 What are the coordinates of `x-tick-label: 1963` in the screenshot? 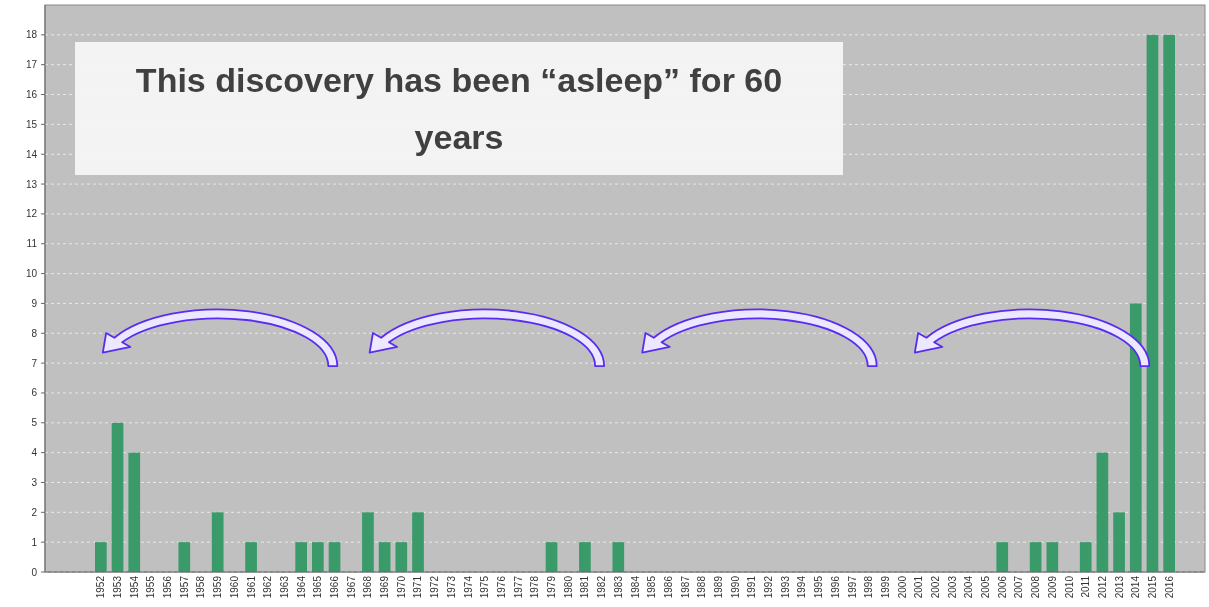 It's located at (284, 587).